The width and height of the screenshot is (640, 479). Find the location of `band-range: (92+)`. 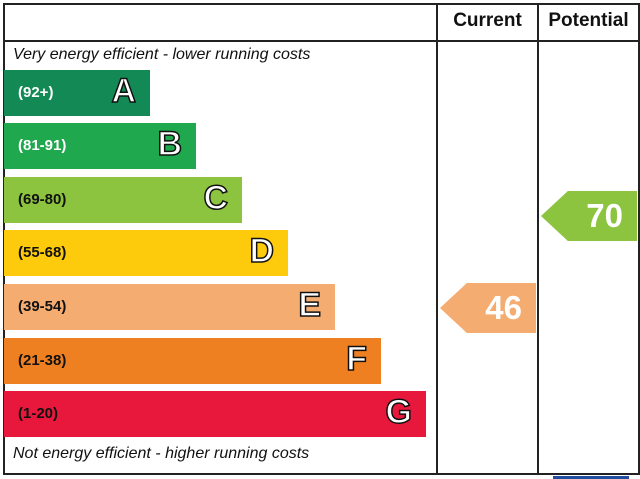

band-range: (92+) is located at coordinates (36, 92).